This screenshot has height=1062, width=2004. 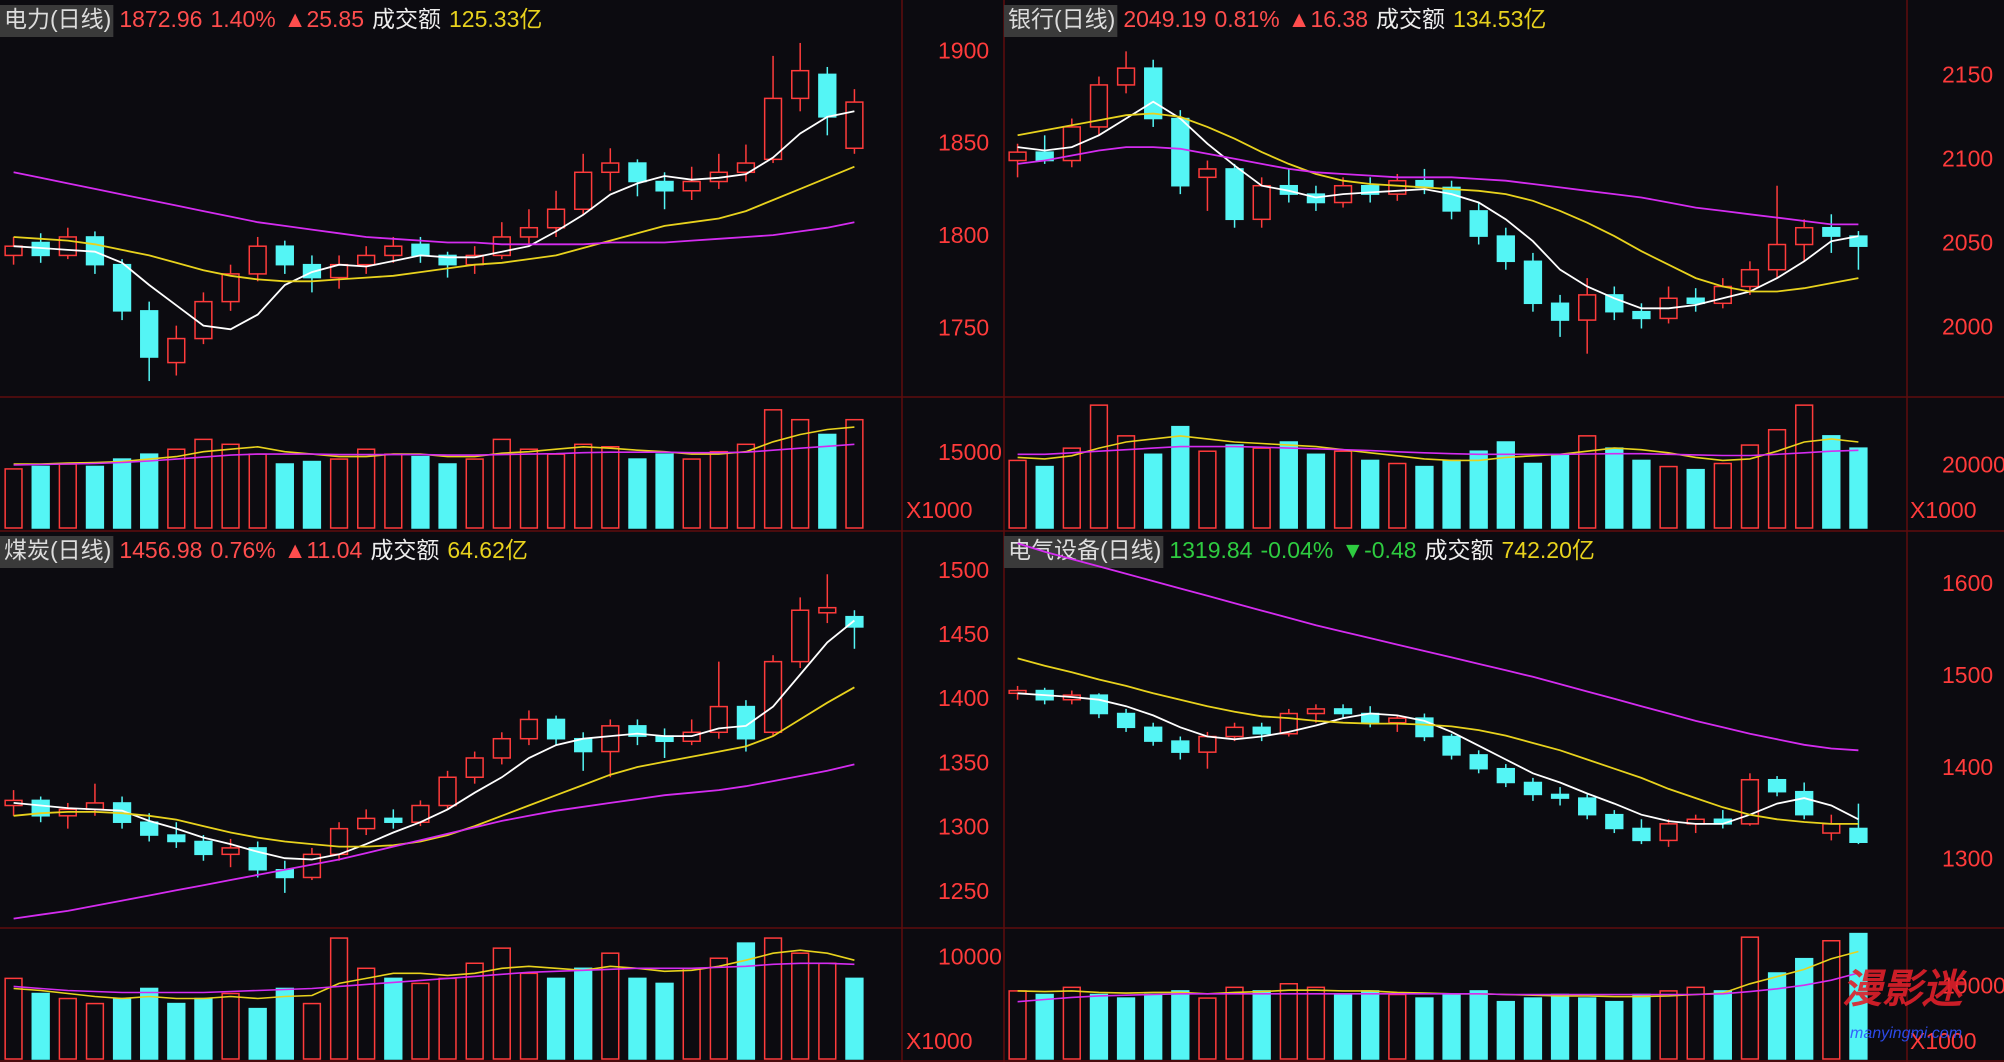 What do you see at coordinates (1246, 19) in the screenshot?
I see `header-change-pct: 0.81%` at bounding box center [1246, 19].